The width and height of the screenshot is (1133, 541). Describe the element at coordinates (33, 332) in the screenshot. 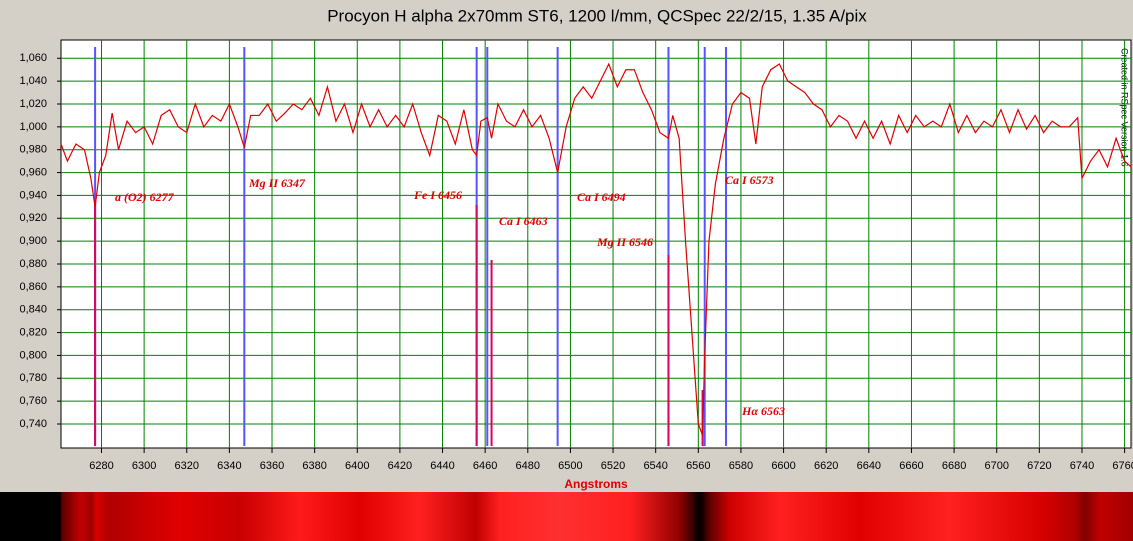

I see `y-tick-label: 0,820` at that location.